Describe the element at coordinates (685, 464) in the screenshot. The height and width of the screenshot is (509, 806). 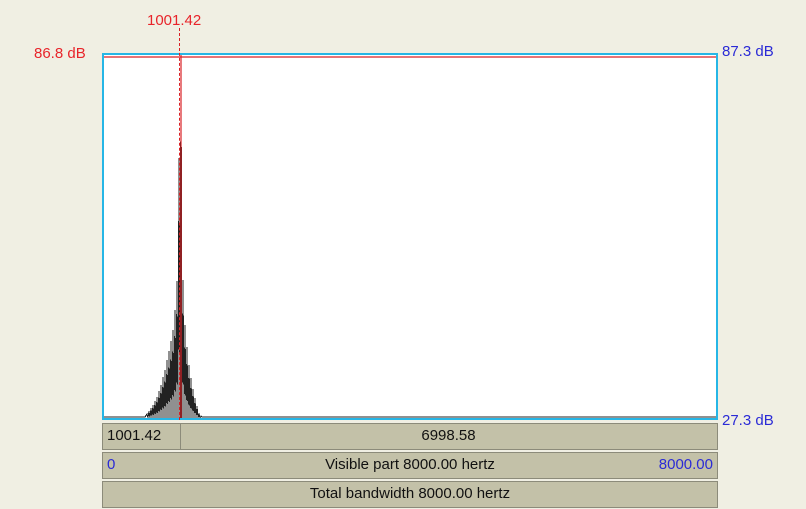
I see `visible-end-value: 8000.00` at that location.